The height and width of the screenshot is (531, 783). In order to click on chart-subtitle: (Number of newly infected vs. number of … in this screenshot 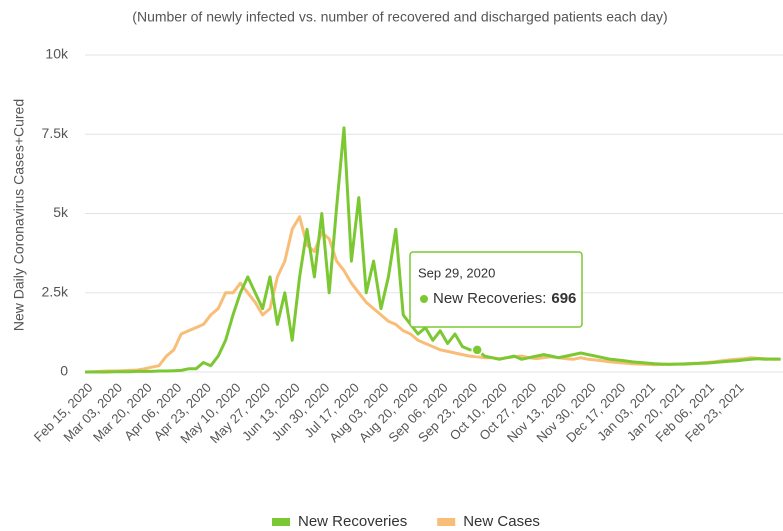, I will do `click(399, 17)`.